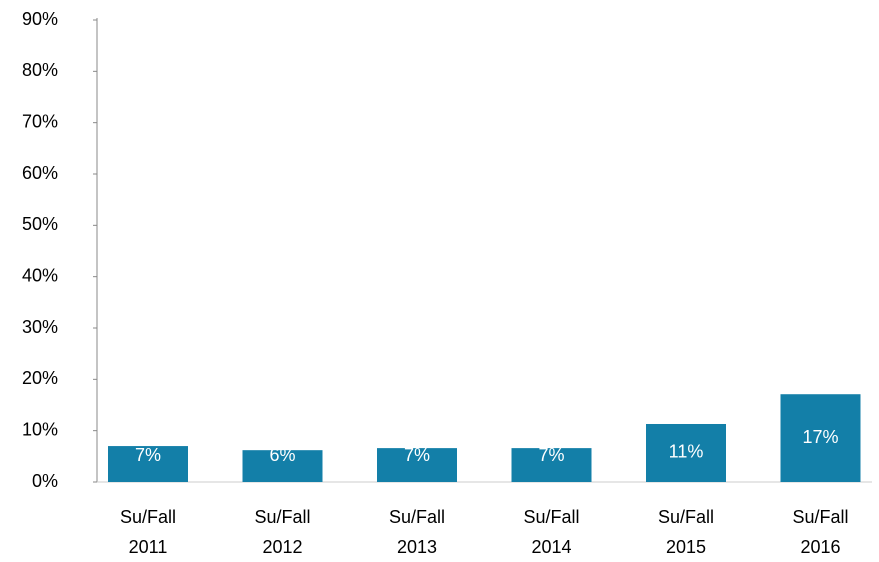 The width and height of the screenshot is (879, 562). I want to click on y-tick-label: 80%, so click(40, 70).